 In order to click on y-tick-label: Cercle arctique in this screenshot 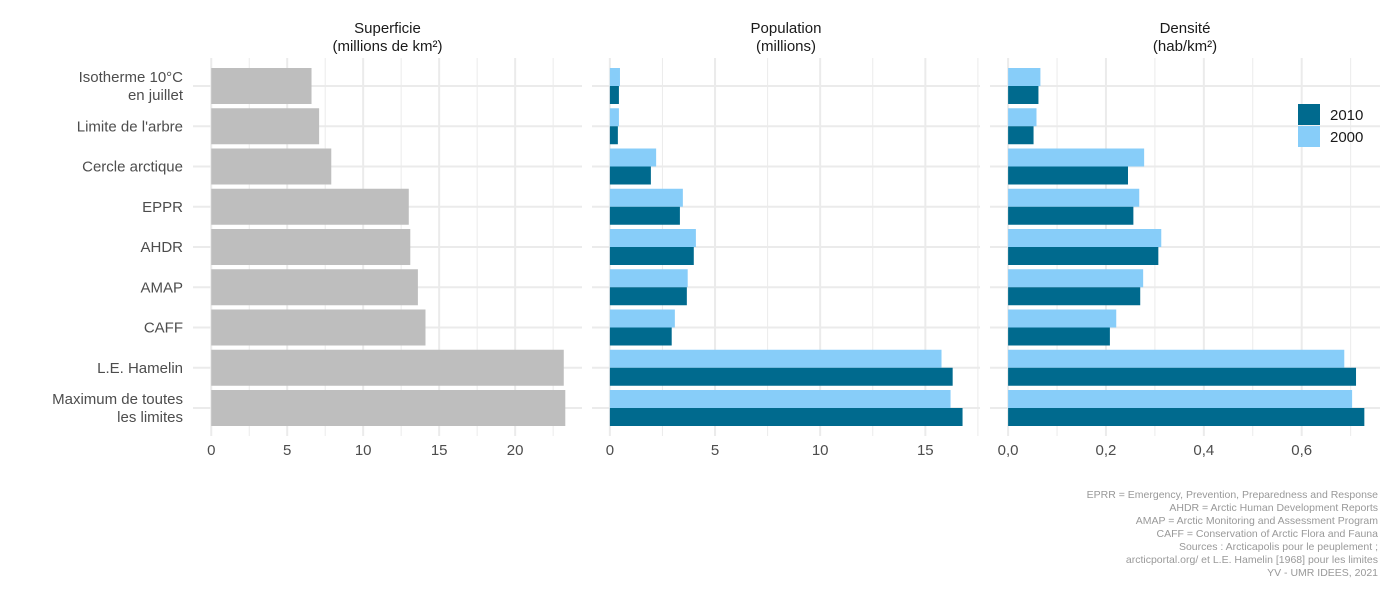, I will do `click(132, 167)`.